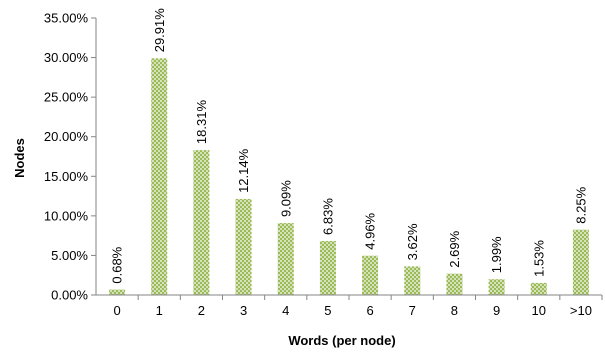  I want to click on data-label->10: 8.25%, so click(580, 204).